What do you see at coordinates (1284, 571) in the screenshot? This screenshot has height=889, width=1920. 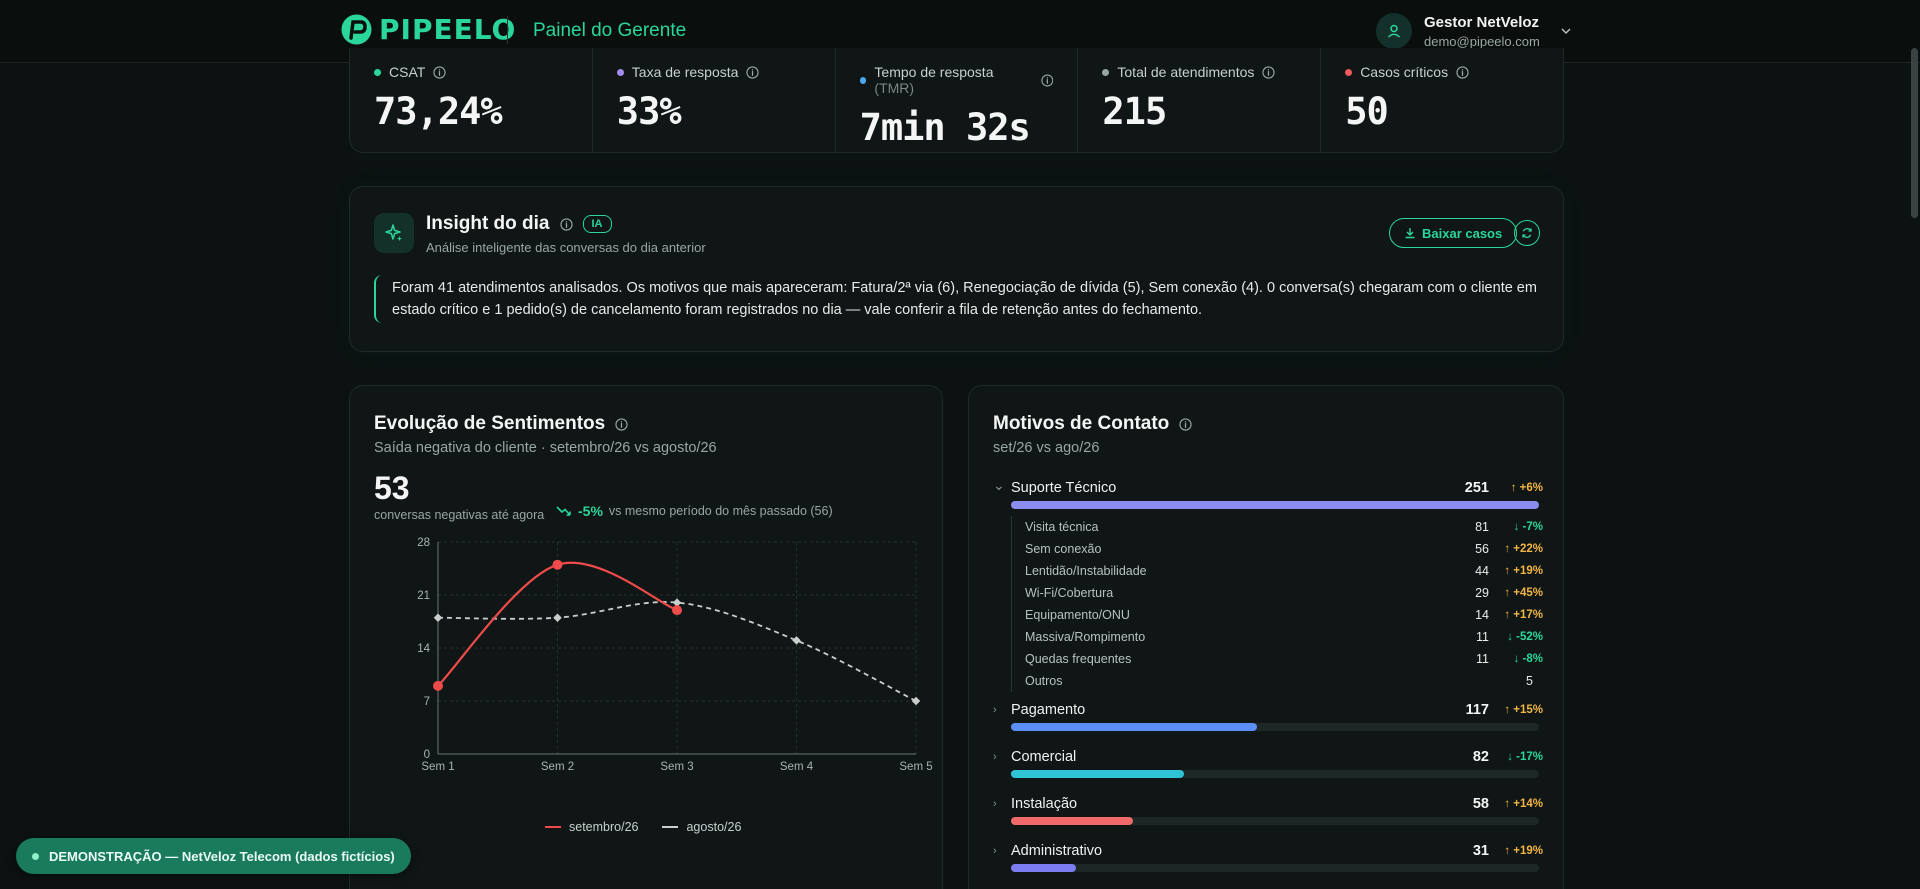 I see `subcategory-row: Lentidão/Instabilidade 44 ↑ +19%` at bounding box center [1284, 571].